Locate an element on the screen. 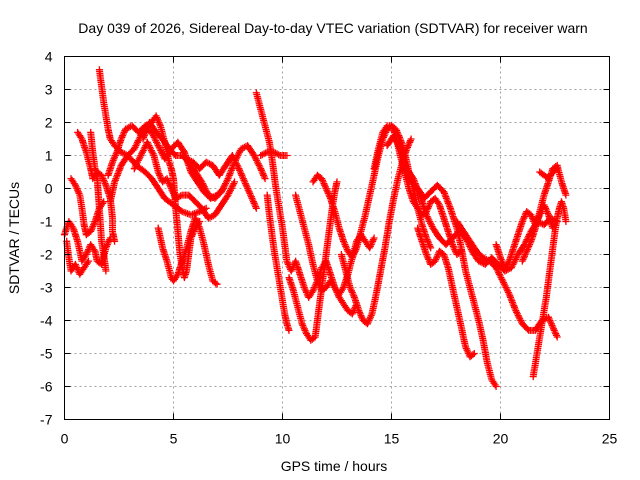 The image size is (640, 480). y-tick-label: -5 is located at coordinates (46, 354).